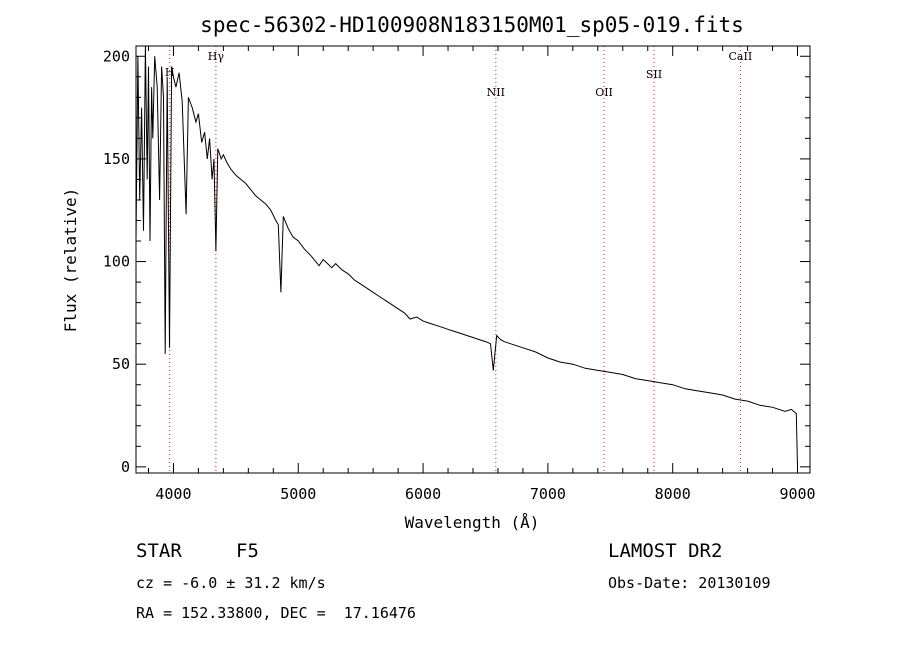 This screenshot has width=900, height=650. Describe the element at coordinates (797, 494) in the screenshot. I see `x-tick-label: 9000` at that location.